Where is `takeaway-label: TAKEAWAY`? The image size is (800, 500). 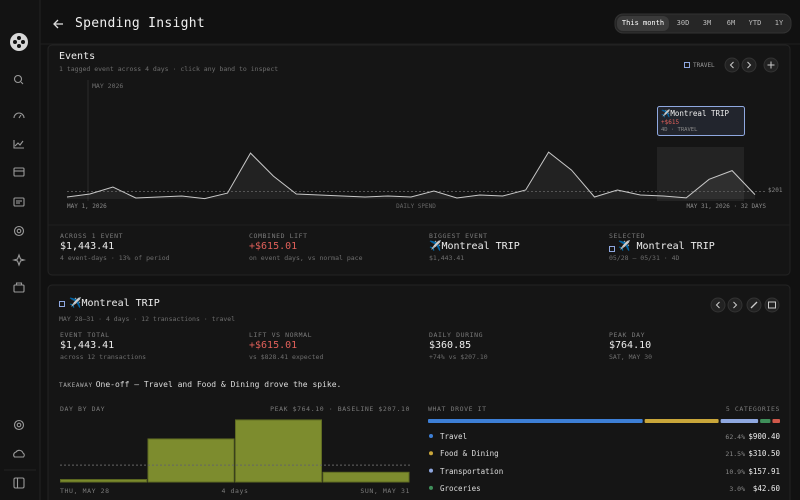 takeaway-label: TAKEAWAY is located at coordinates (76, 385).